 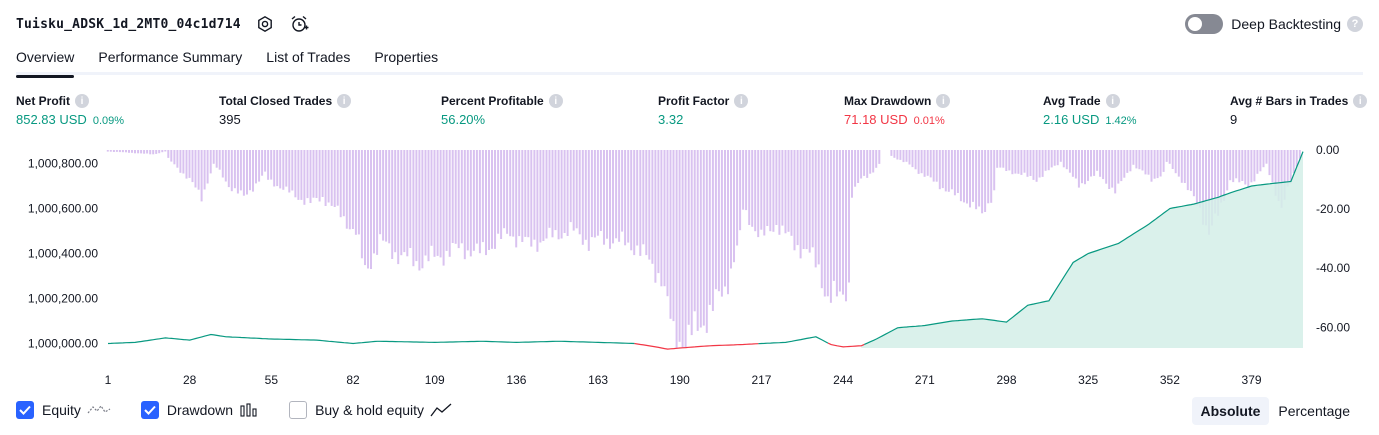 What do you see at coordinates (370, 410) in the screenshot?
I see `legend-buy-hold: Buy & hold equity` at bounding box center [370, 410].